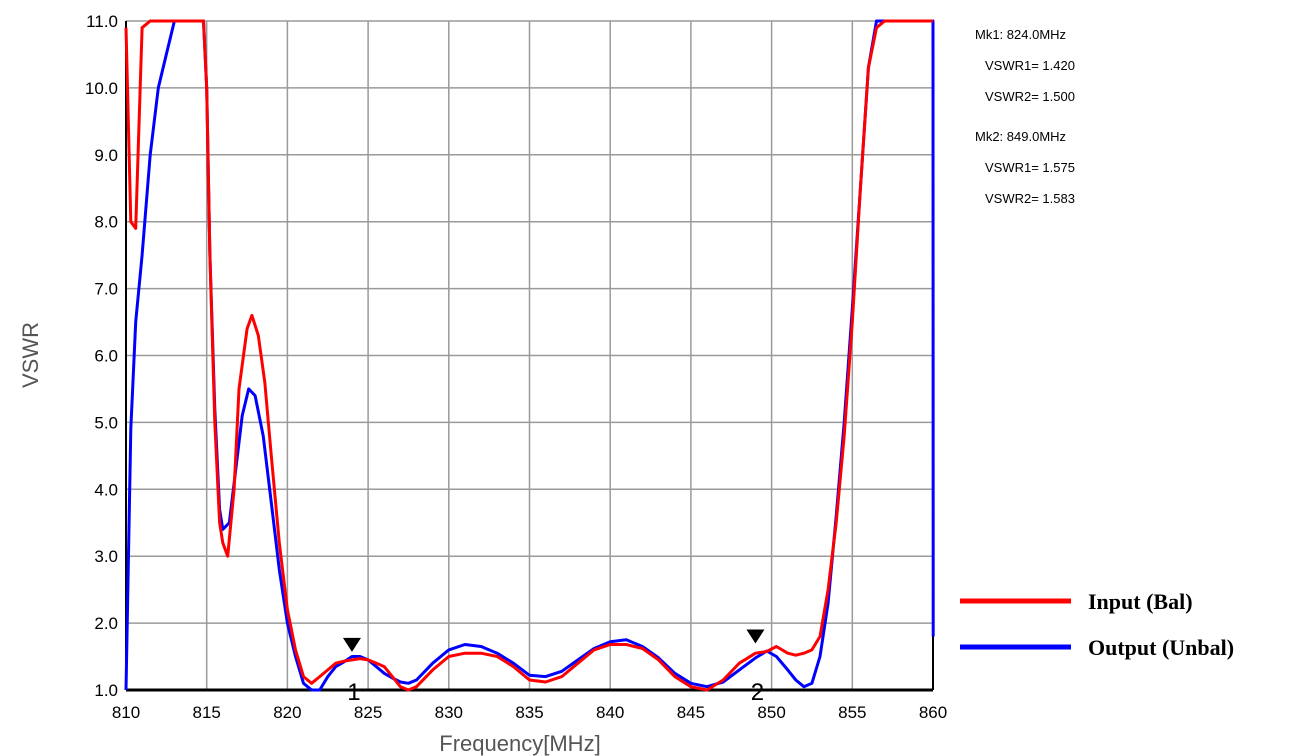 This screenshot has width=1309, height=756. I want to click on y-tick-label: 1.0, so click(106, 690).